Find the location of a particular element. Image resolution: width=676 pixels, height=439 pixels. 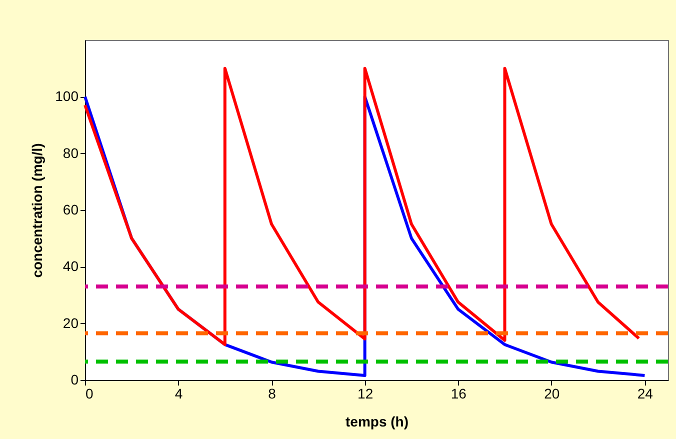

y-tick-label: 100 is located at coordinates (67, 96).